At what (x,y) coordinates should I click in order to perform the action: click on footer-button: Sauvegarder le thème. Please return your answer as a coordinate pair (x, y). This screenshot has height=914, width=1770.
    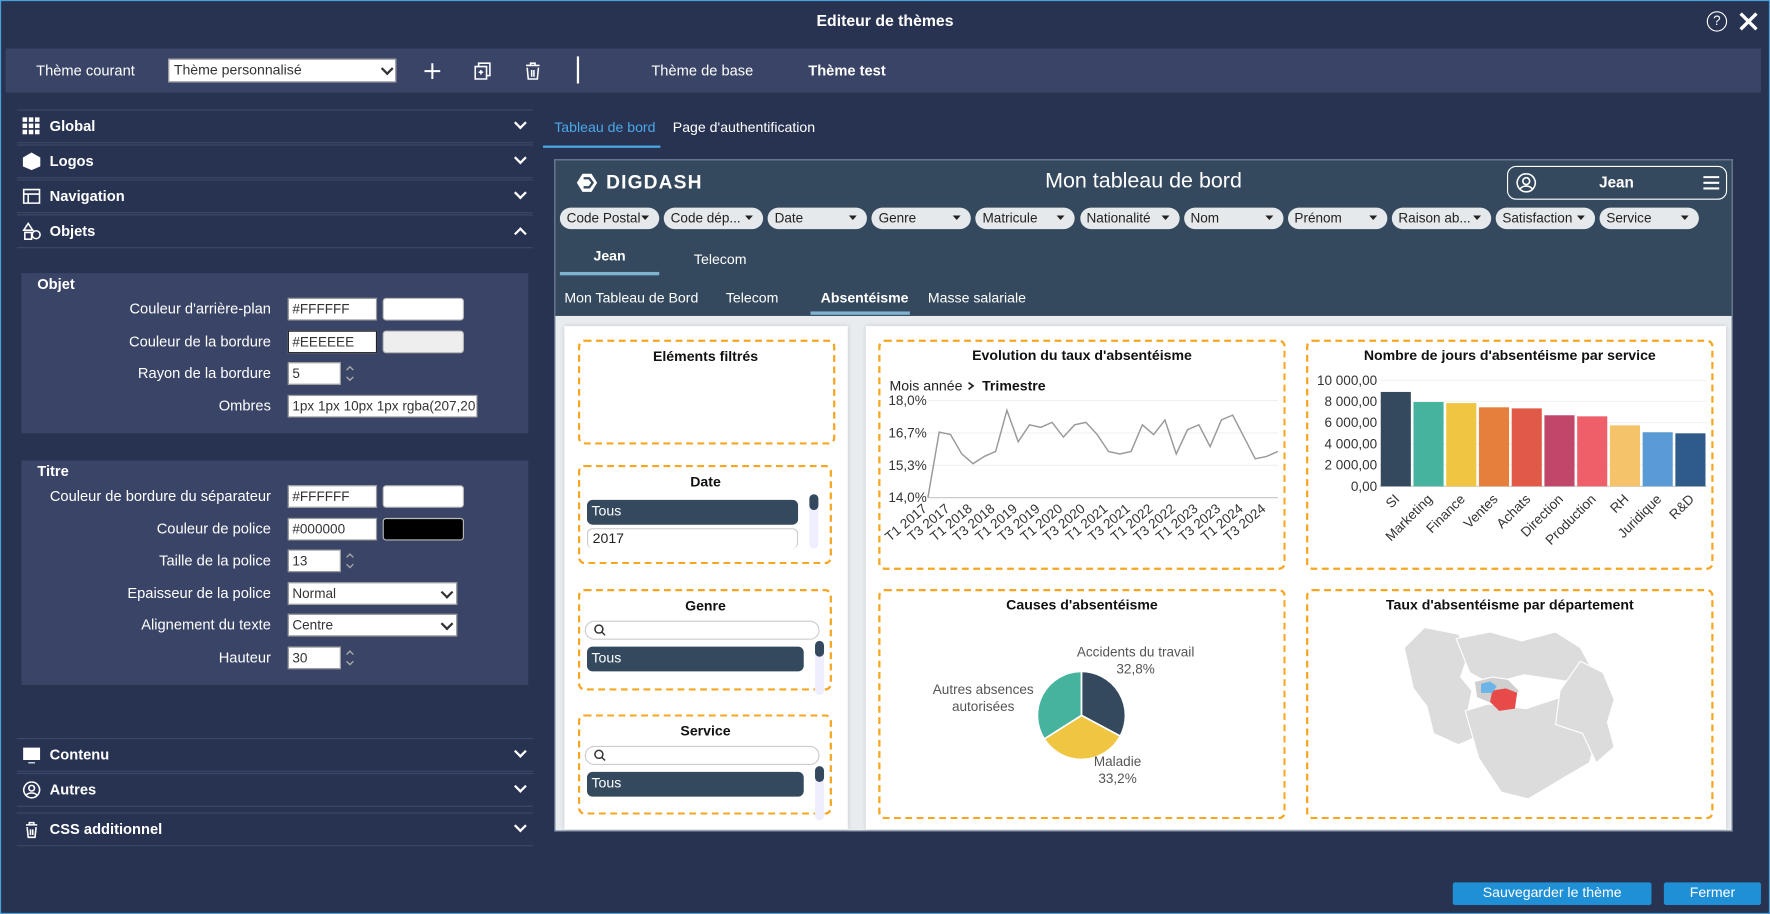
    Looking at the image, I should click on (1552, 893).